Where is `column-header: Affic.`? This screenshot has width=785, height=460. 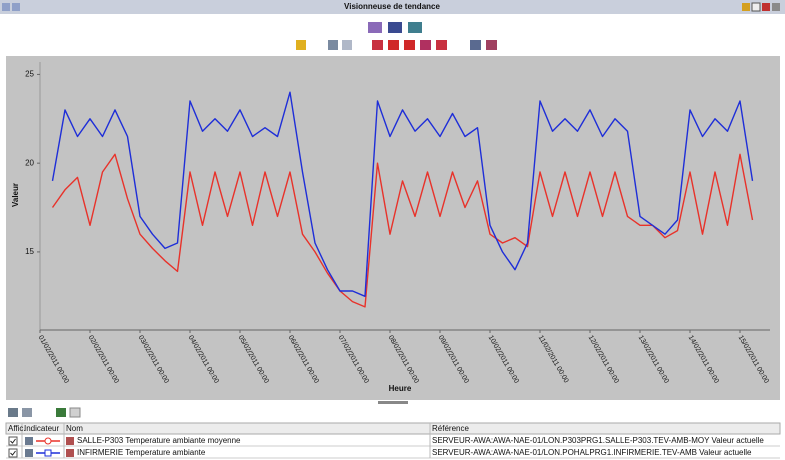 column-header: Affic. is located at coordinates (17, 428).